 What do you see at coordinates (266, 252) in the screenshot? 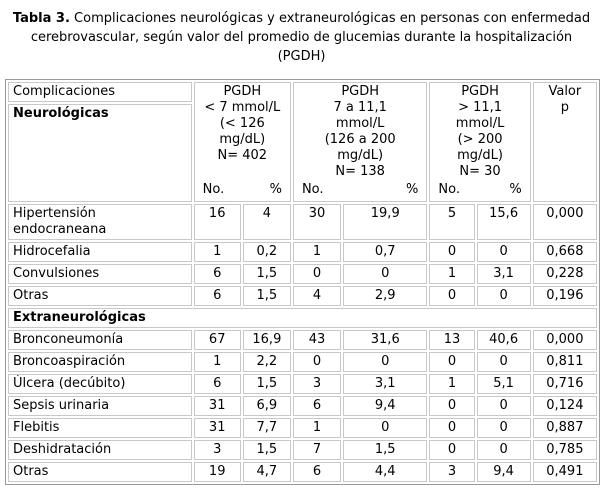
I see `value-cell: 0,2` at bounding box center [266, 252].